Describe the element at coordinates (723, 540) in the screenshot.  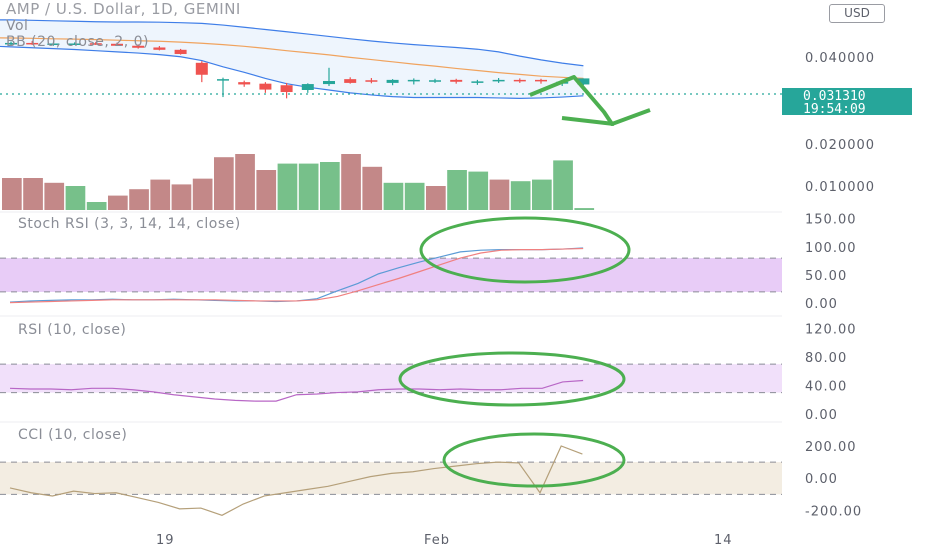
I see `time-axis-tick: 14` at that location.